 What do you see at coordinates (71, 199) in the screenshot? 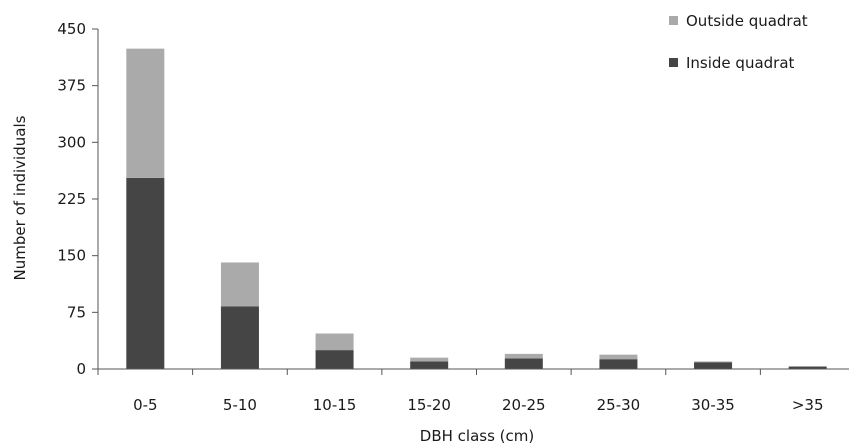
I see `y-tick-label-3: 225` at bounding box center [71, 199].